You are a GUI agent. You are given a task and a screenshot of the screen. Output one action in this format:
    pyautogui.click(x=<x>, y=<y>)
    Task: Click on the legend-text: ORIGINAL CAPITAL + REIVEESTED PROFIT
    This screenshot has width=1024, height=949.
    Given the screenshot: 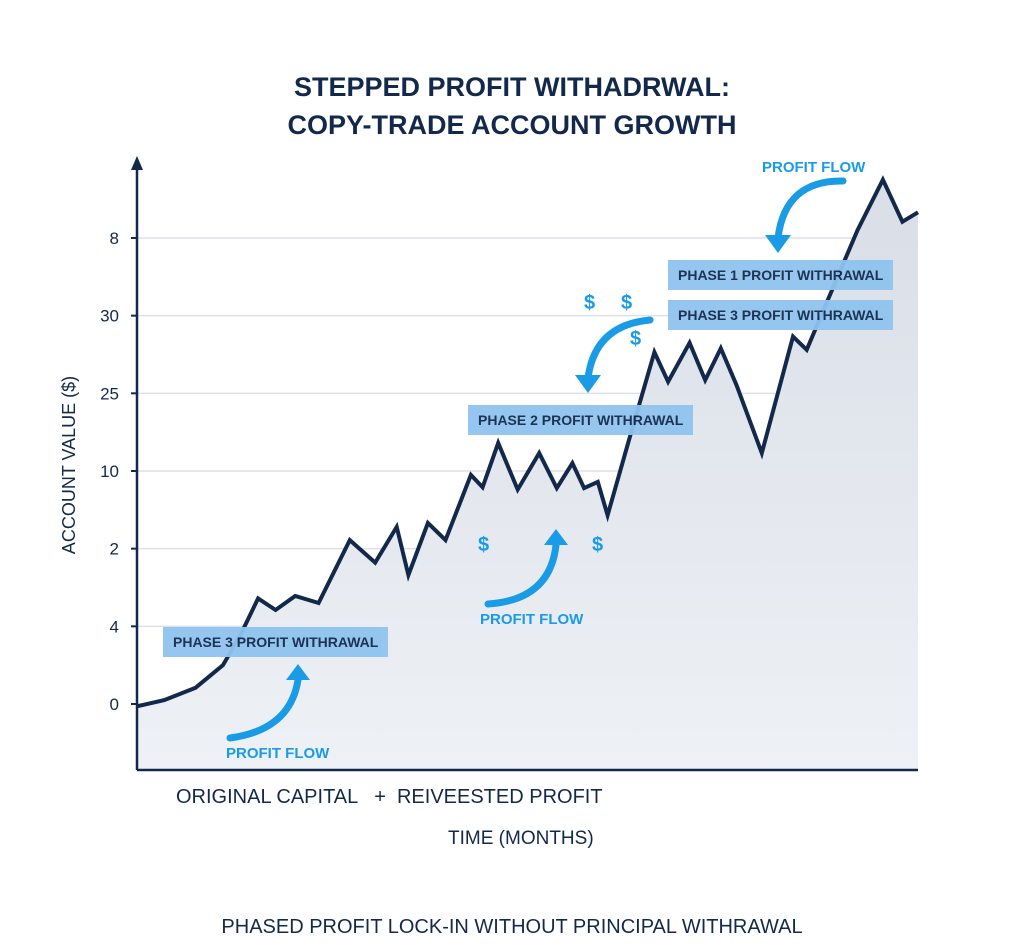 What is the action you would take?
    pyautogui.click(x=389, y=797)
    